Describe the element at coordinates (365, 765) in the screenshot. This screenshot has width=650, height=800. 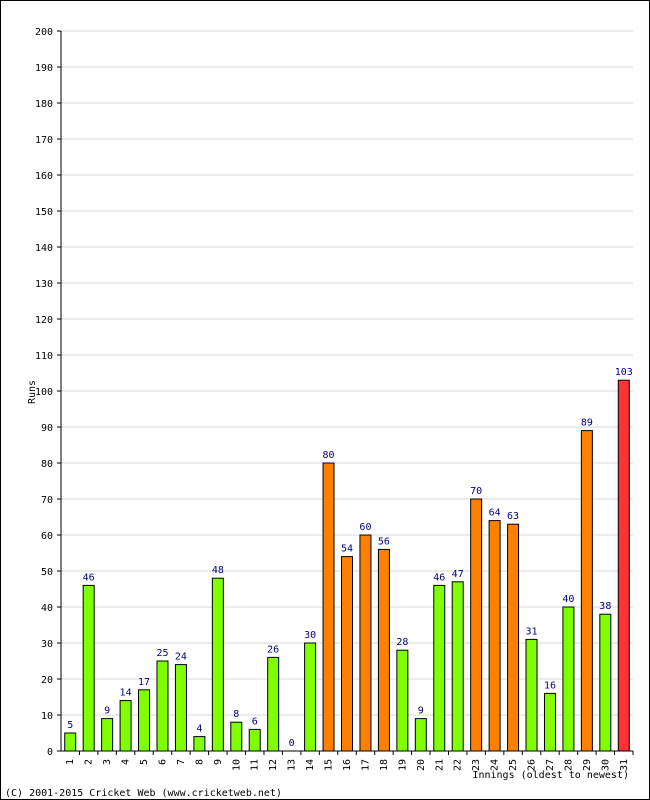
I see `x-tick-label: 17` at that location.